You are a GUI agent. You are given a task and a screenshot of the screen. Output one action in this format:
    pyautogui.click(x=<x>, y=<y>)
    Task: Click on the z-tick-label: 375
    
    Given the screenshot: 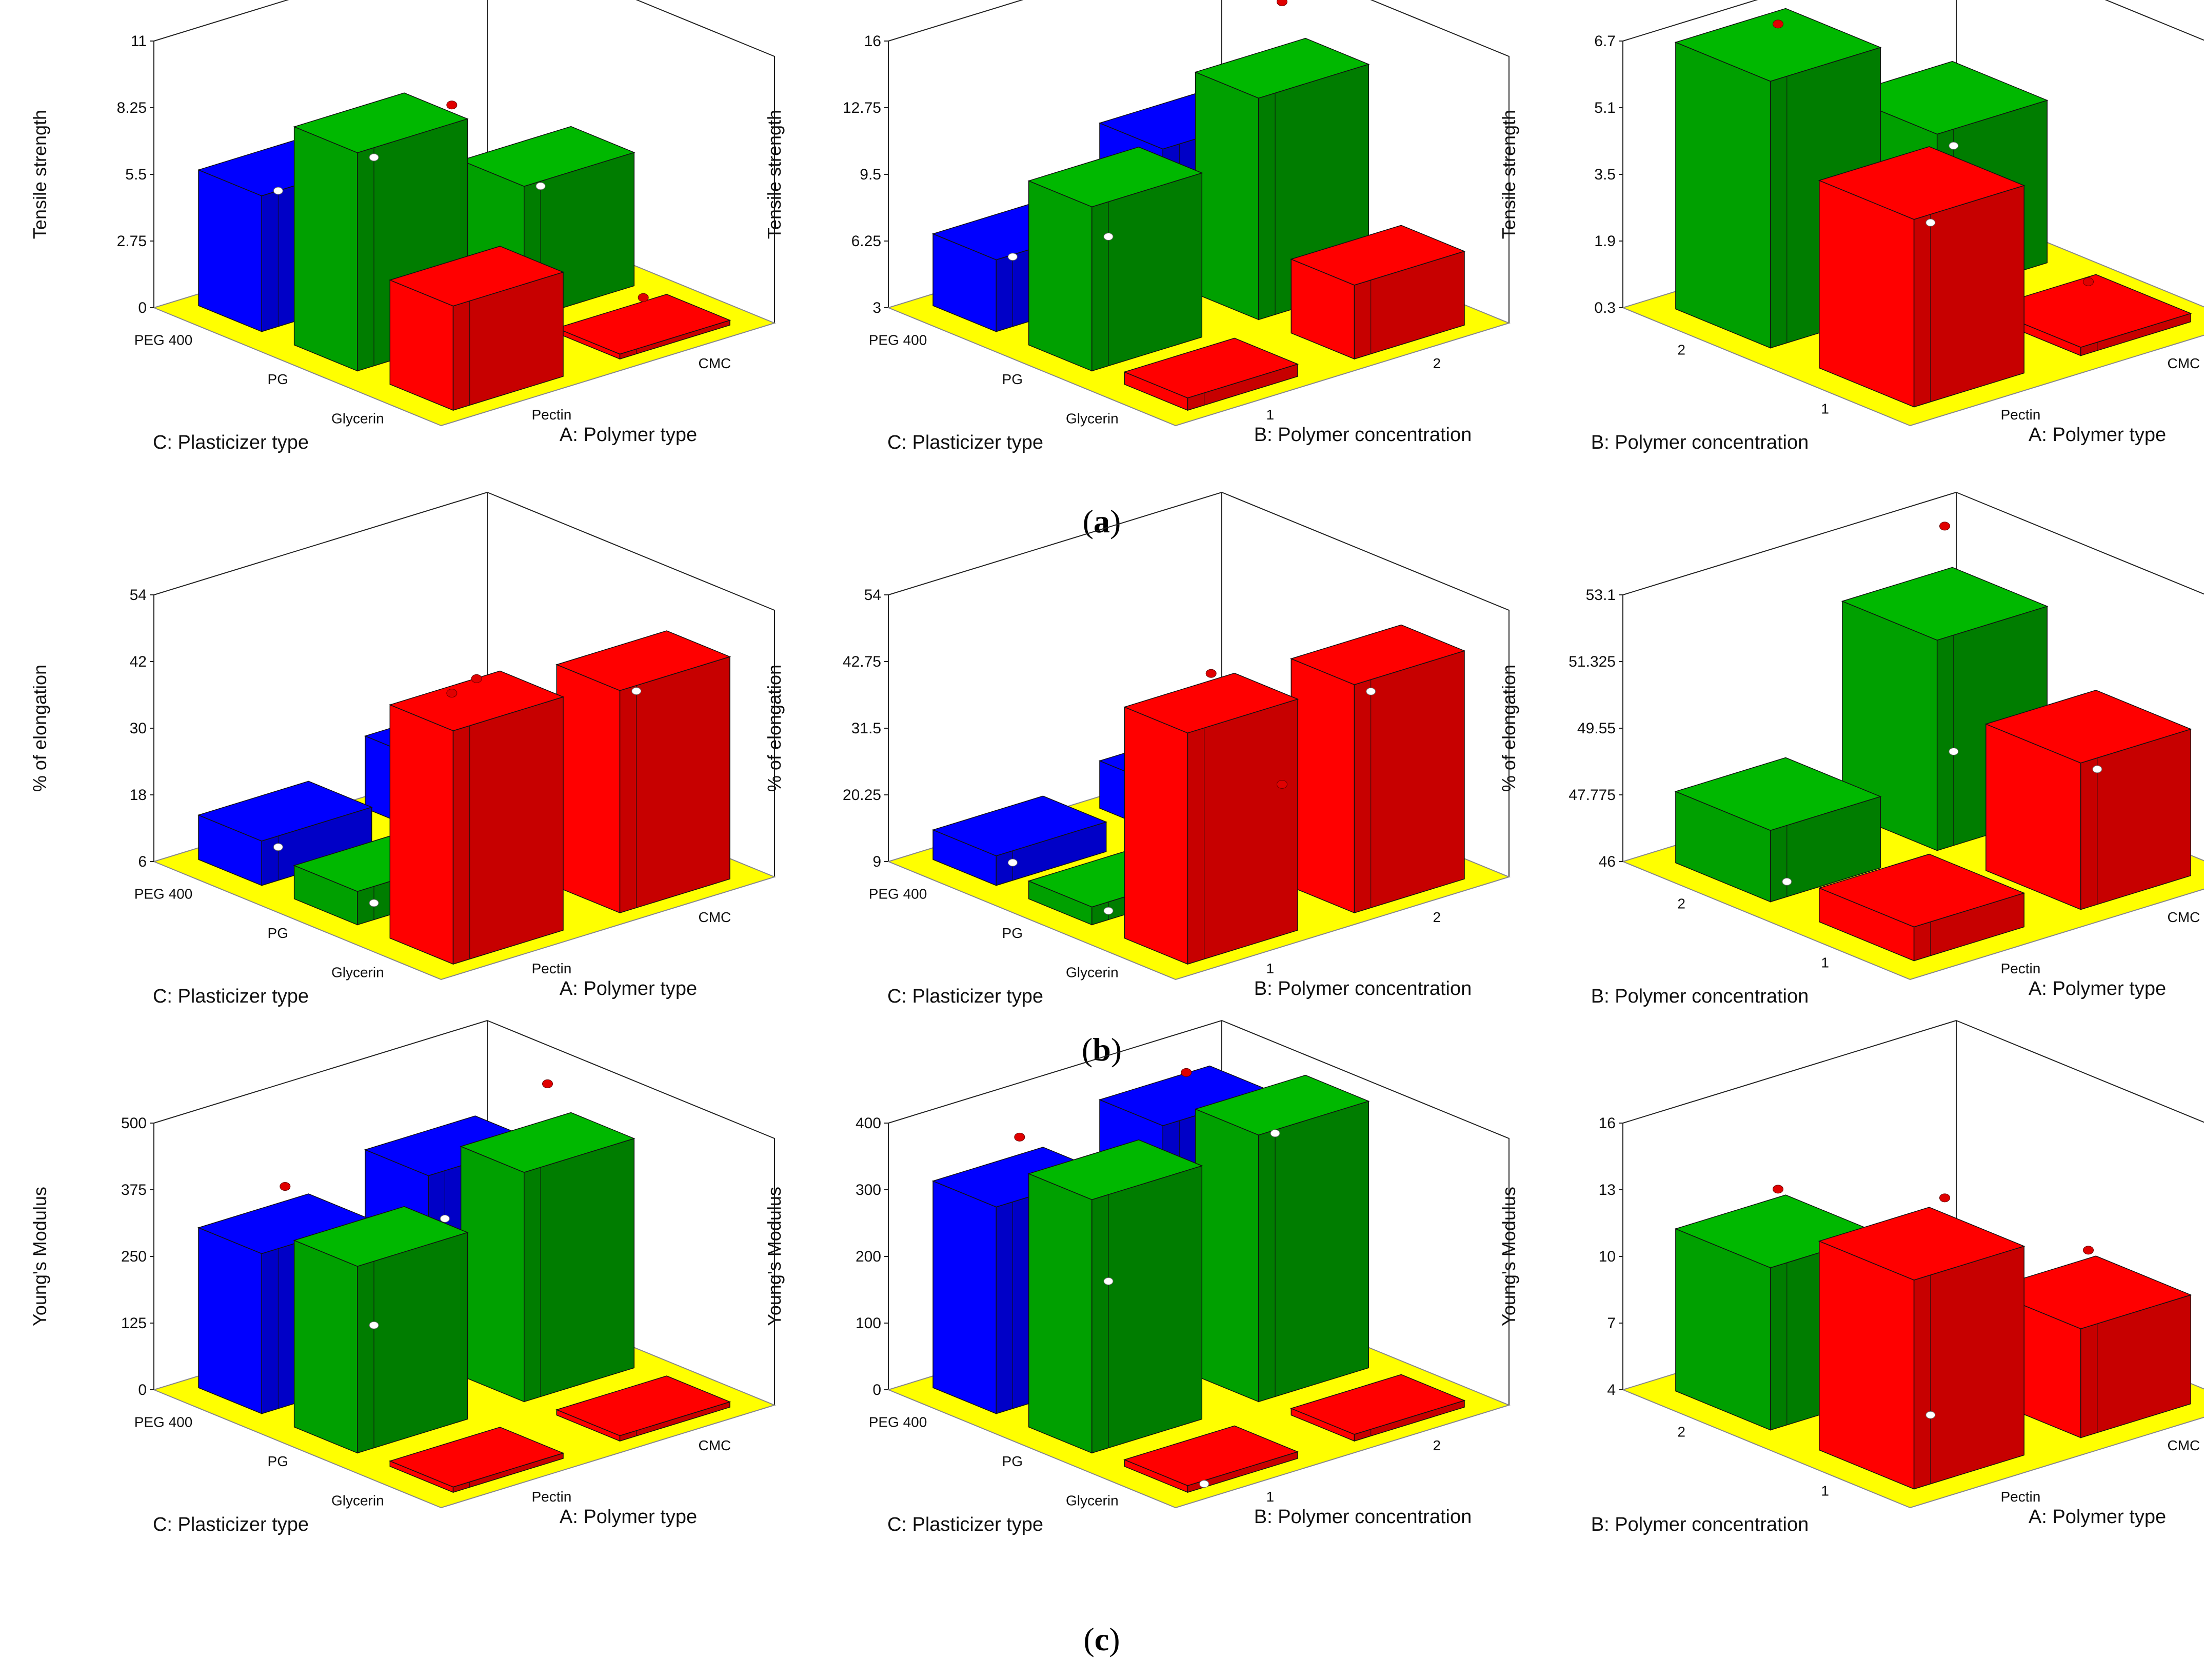 What is the action you would take?
    pyautogui.click(x=134, y=1190)
    